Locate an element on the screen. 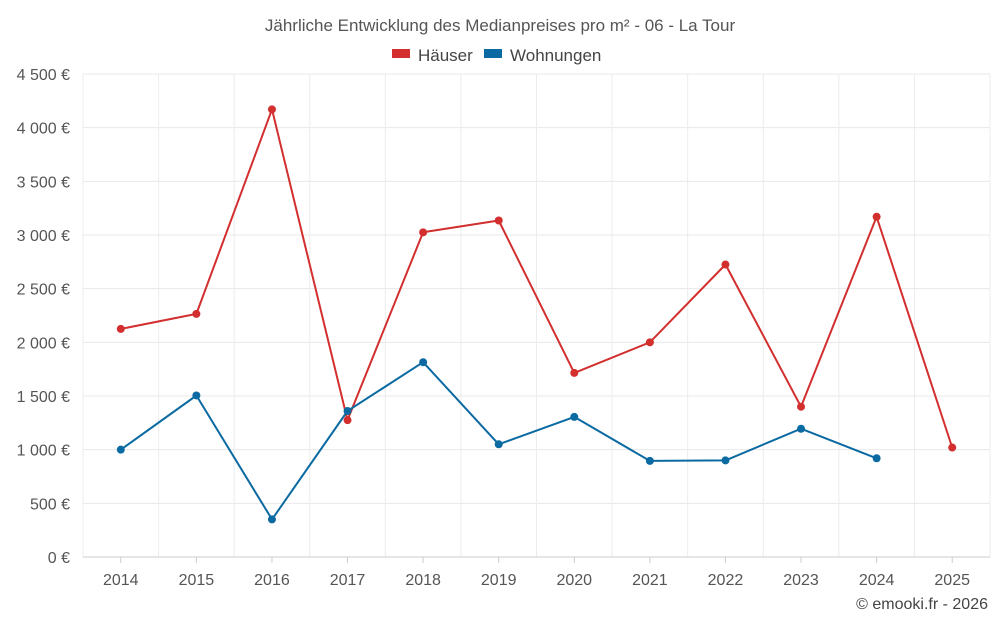 Image resolution: width=1000 pixels, height=625 pixels. y-tick-label: 0 € is located at coordinates (59, 558).